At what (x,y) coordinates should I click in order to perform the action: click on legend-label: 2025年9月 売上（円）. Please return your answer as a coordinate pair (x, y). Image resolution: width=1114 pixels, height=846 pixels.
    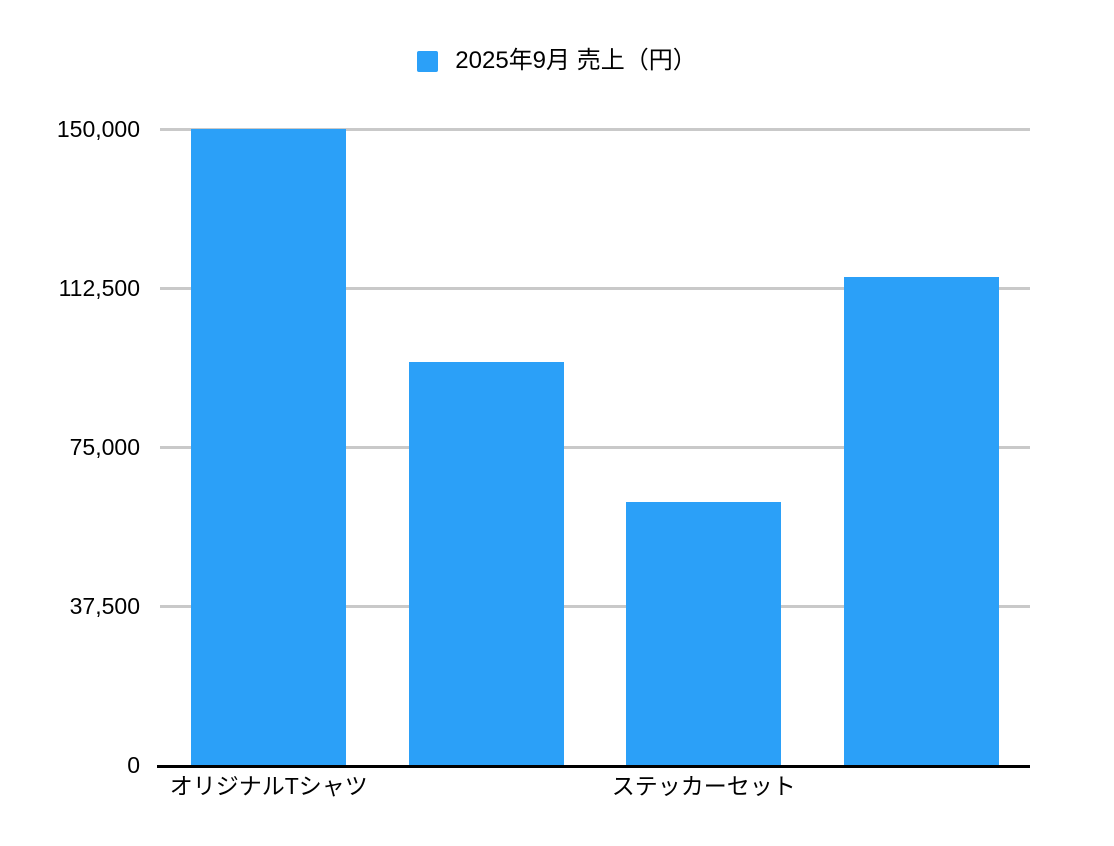
    Looking at the image, I should click on (576, 60).